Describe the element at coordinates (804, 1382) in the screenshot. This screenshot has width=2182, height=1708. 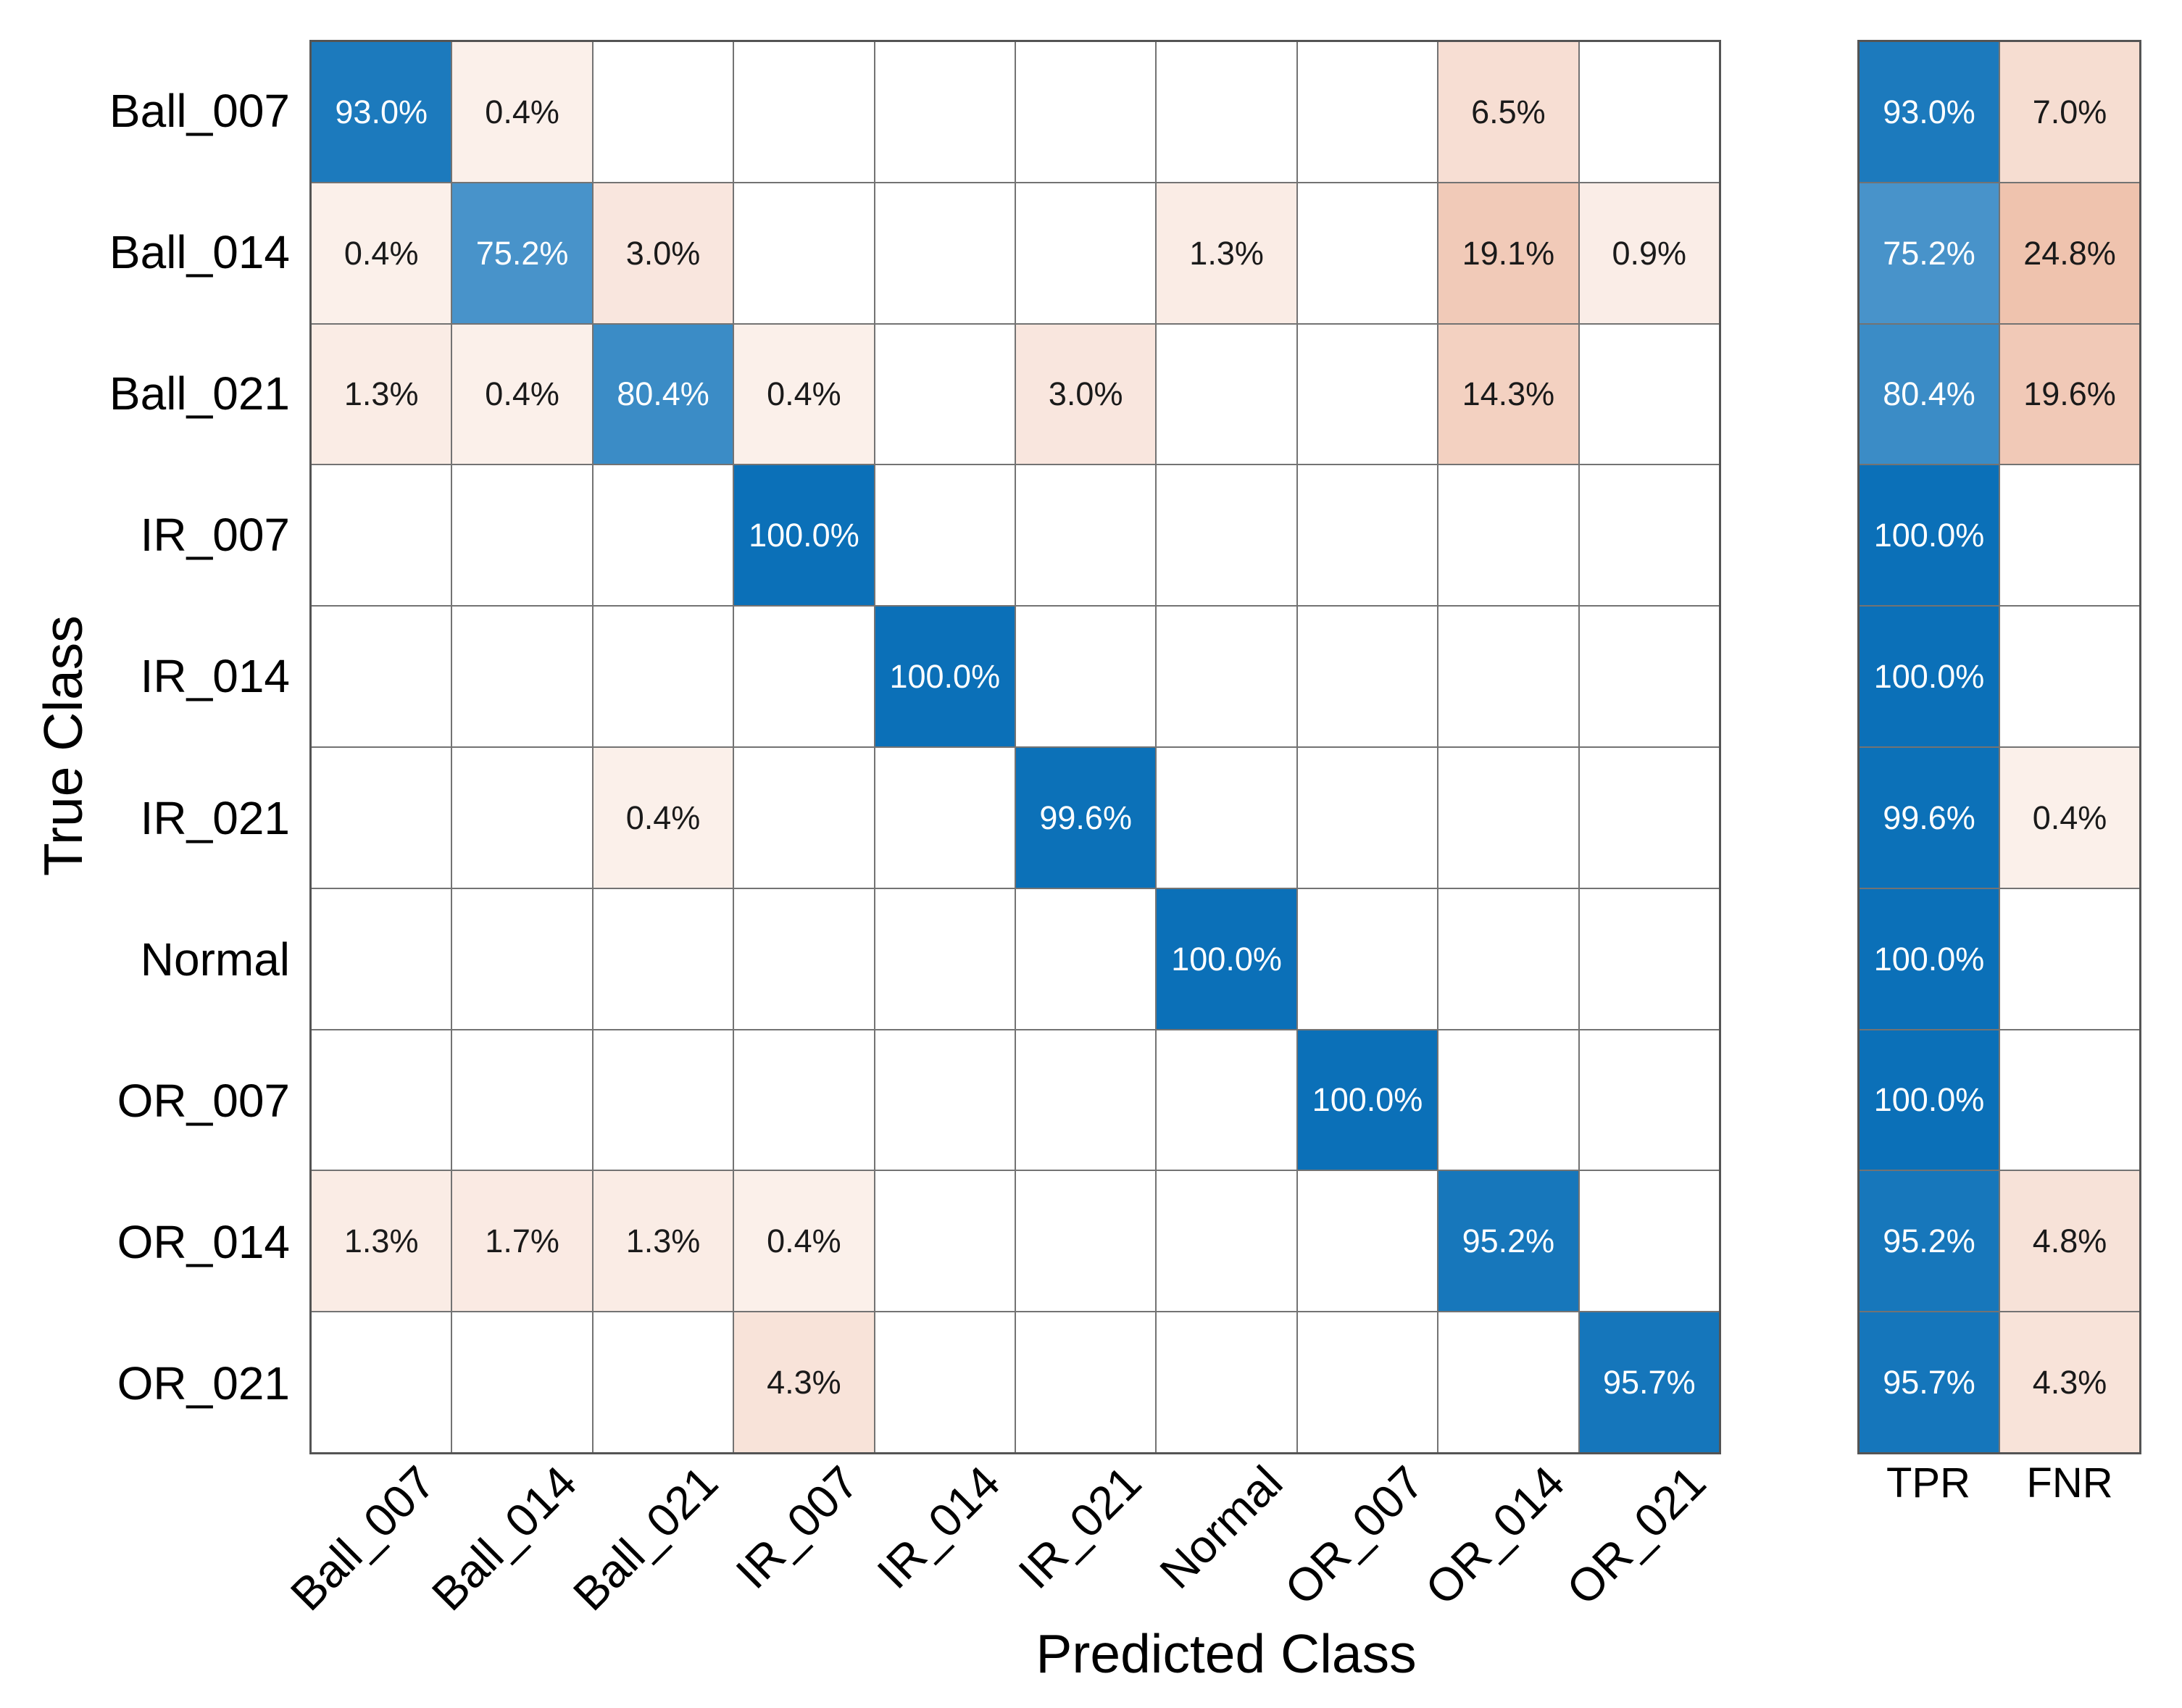
I see `matrix-cell: 4.3%` at that location.